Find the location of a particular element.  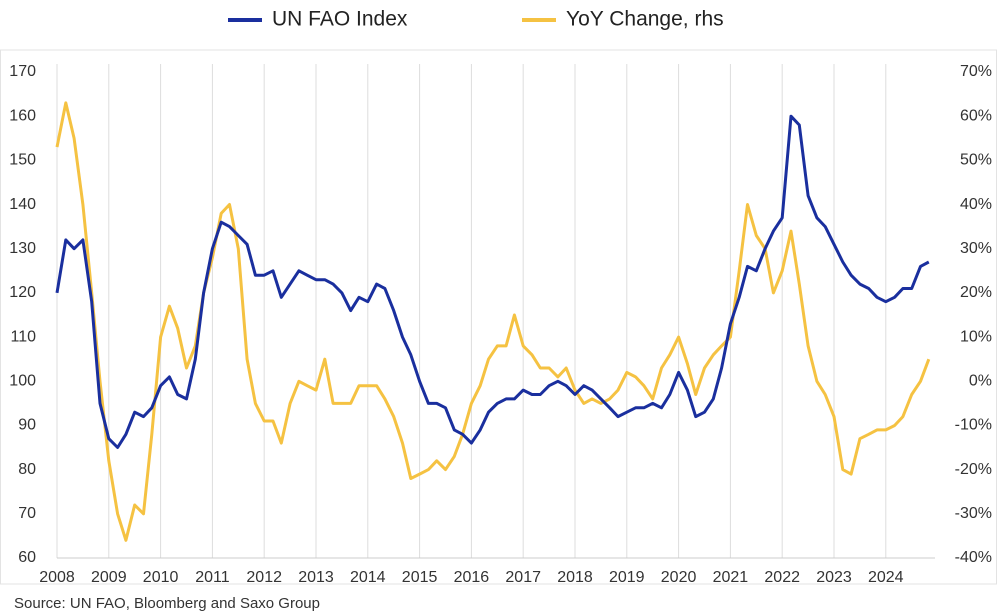

y-tick-label: 160 is located at coordinates (22, 115).